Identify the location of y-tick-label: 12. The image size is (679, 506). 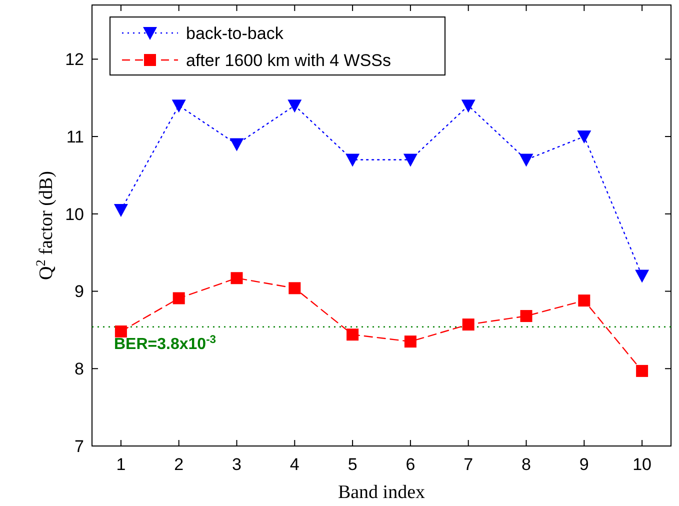
(74, 60).